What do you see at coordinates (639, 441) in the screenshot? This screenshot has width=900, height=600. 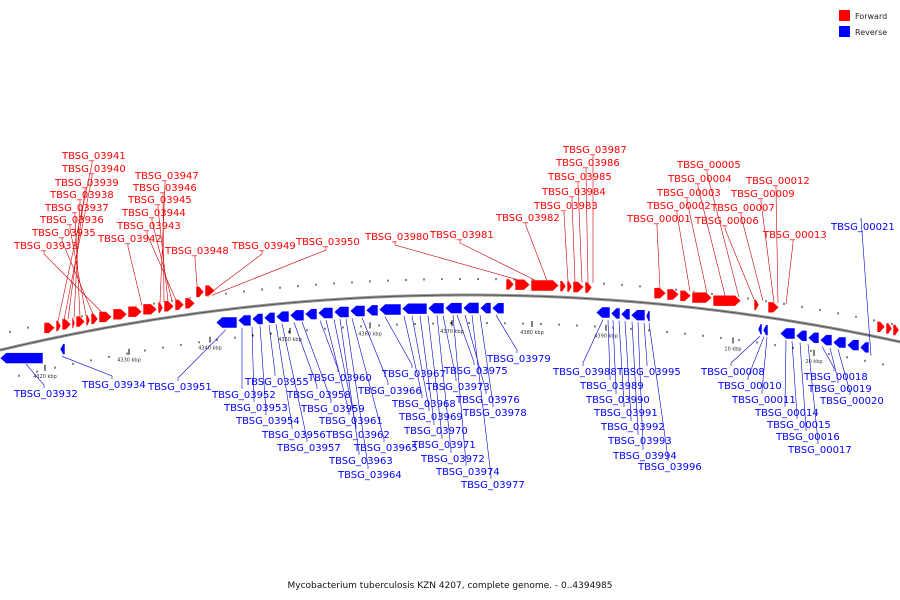 I see `reverse-gene-label: TBSG_03993` at bounding box center [639, 441].